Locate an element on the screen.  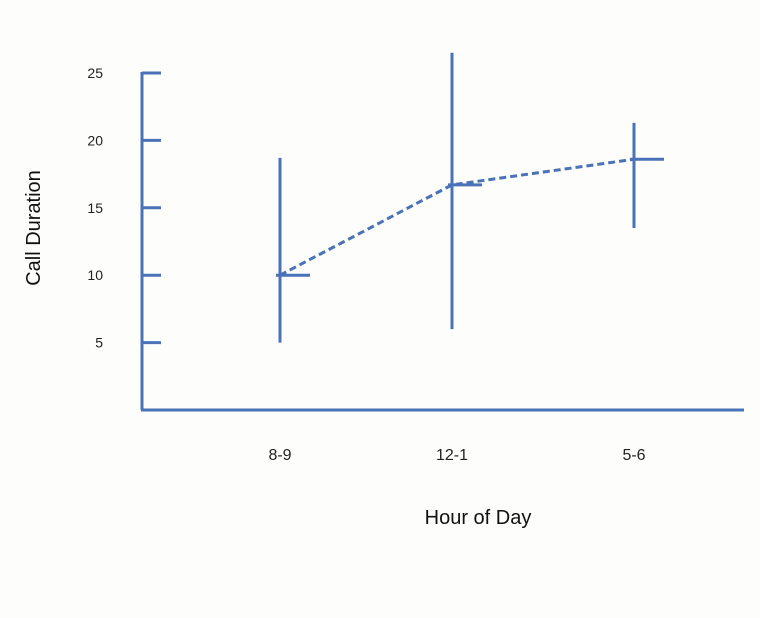
y-tick-label: 5 is located at coordinates (99, 343).